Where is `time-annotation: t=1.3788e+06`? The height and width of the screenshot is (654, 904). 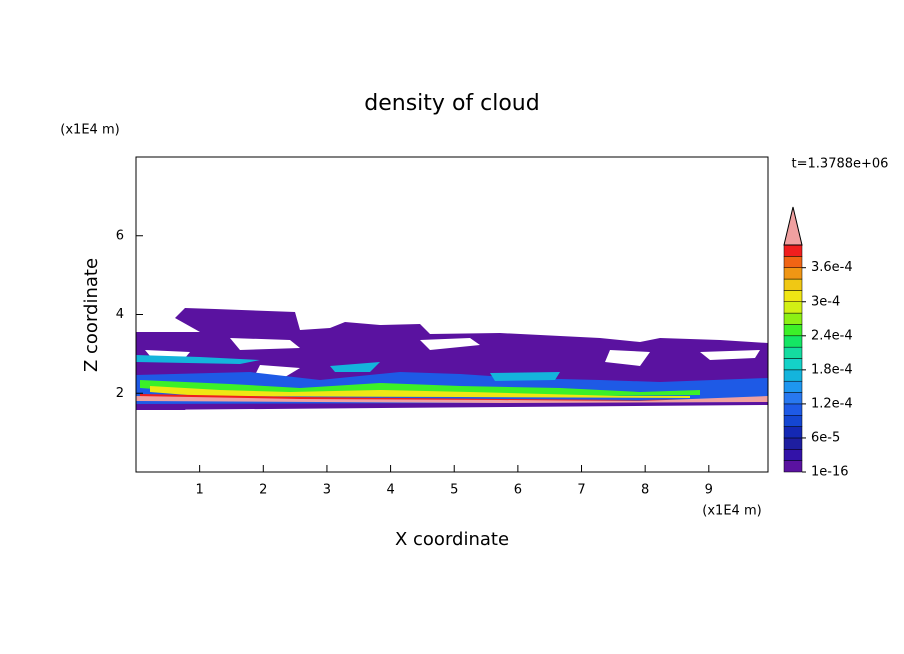 time-annotation: t=1.3788e+06 is located at coordinates (840, 164).